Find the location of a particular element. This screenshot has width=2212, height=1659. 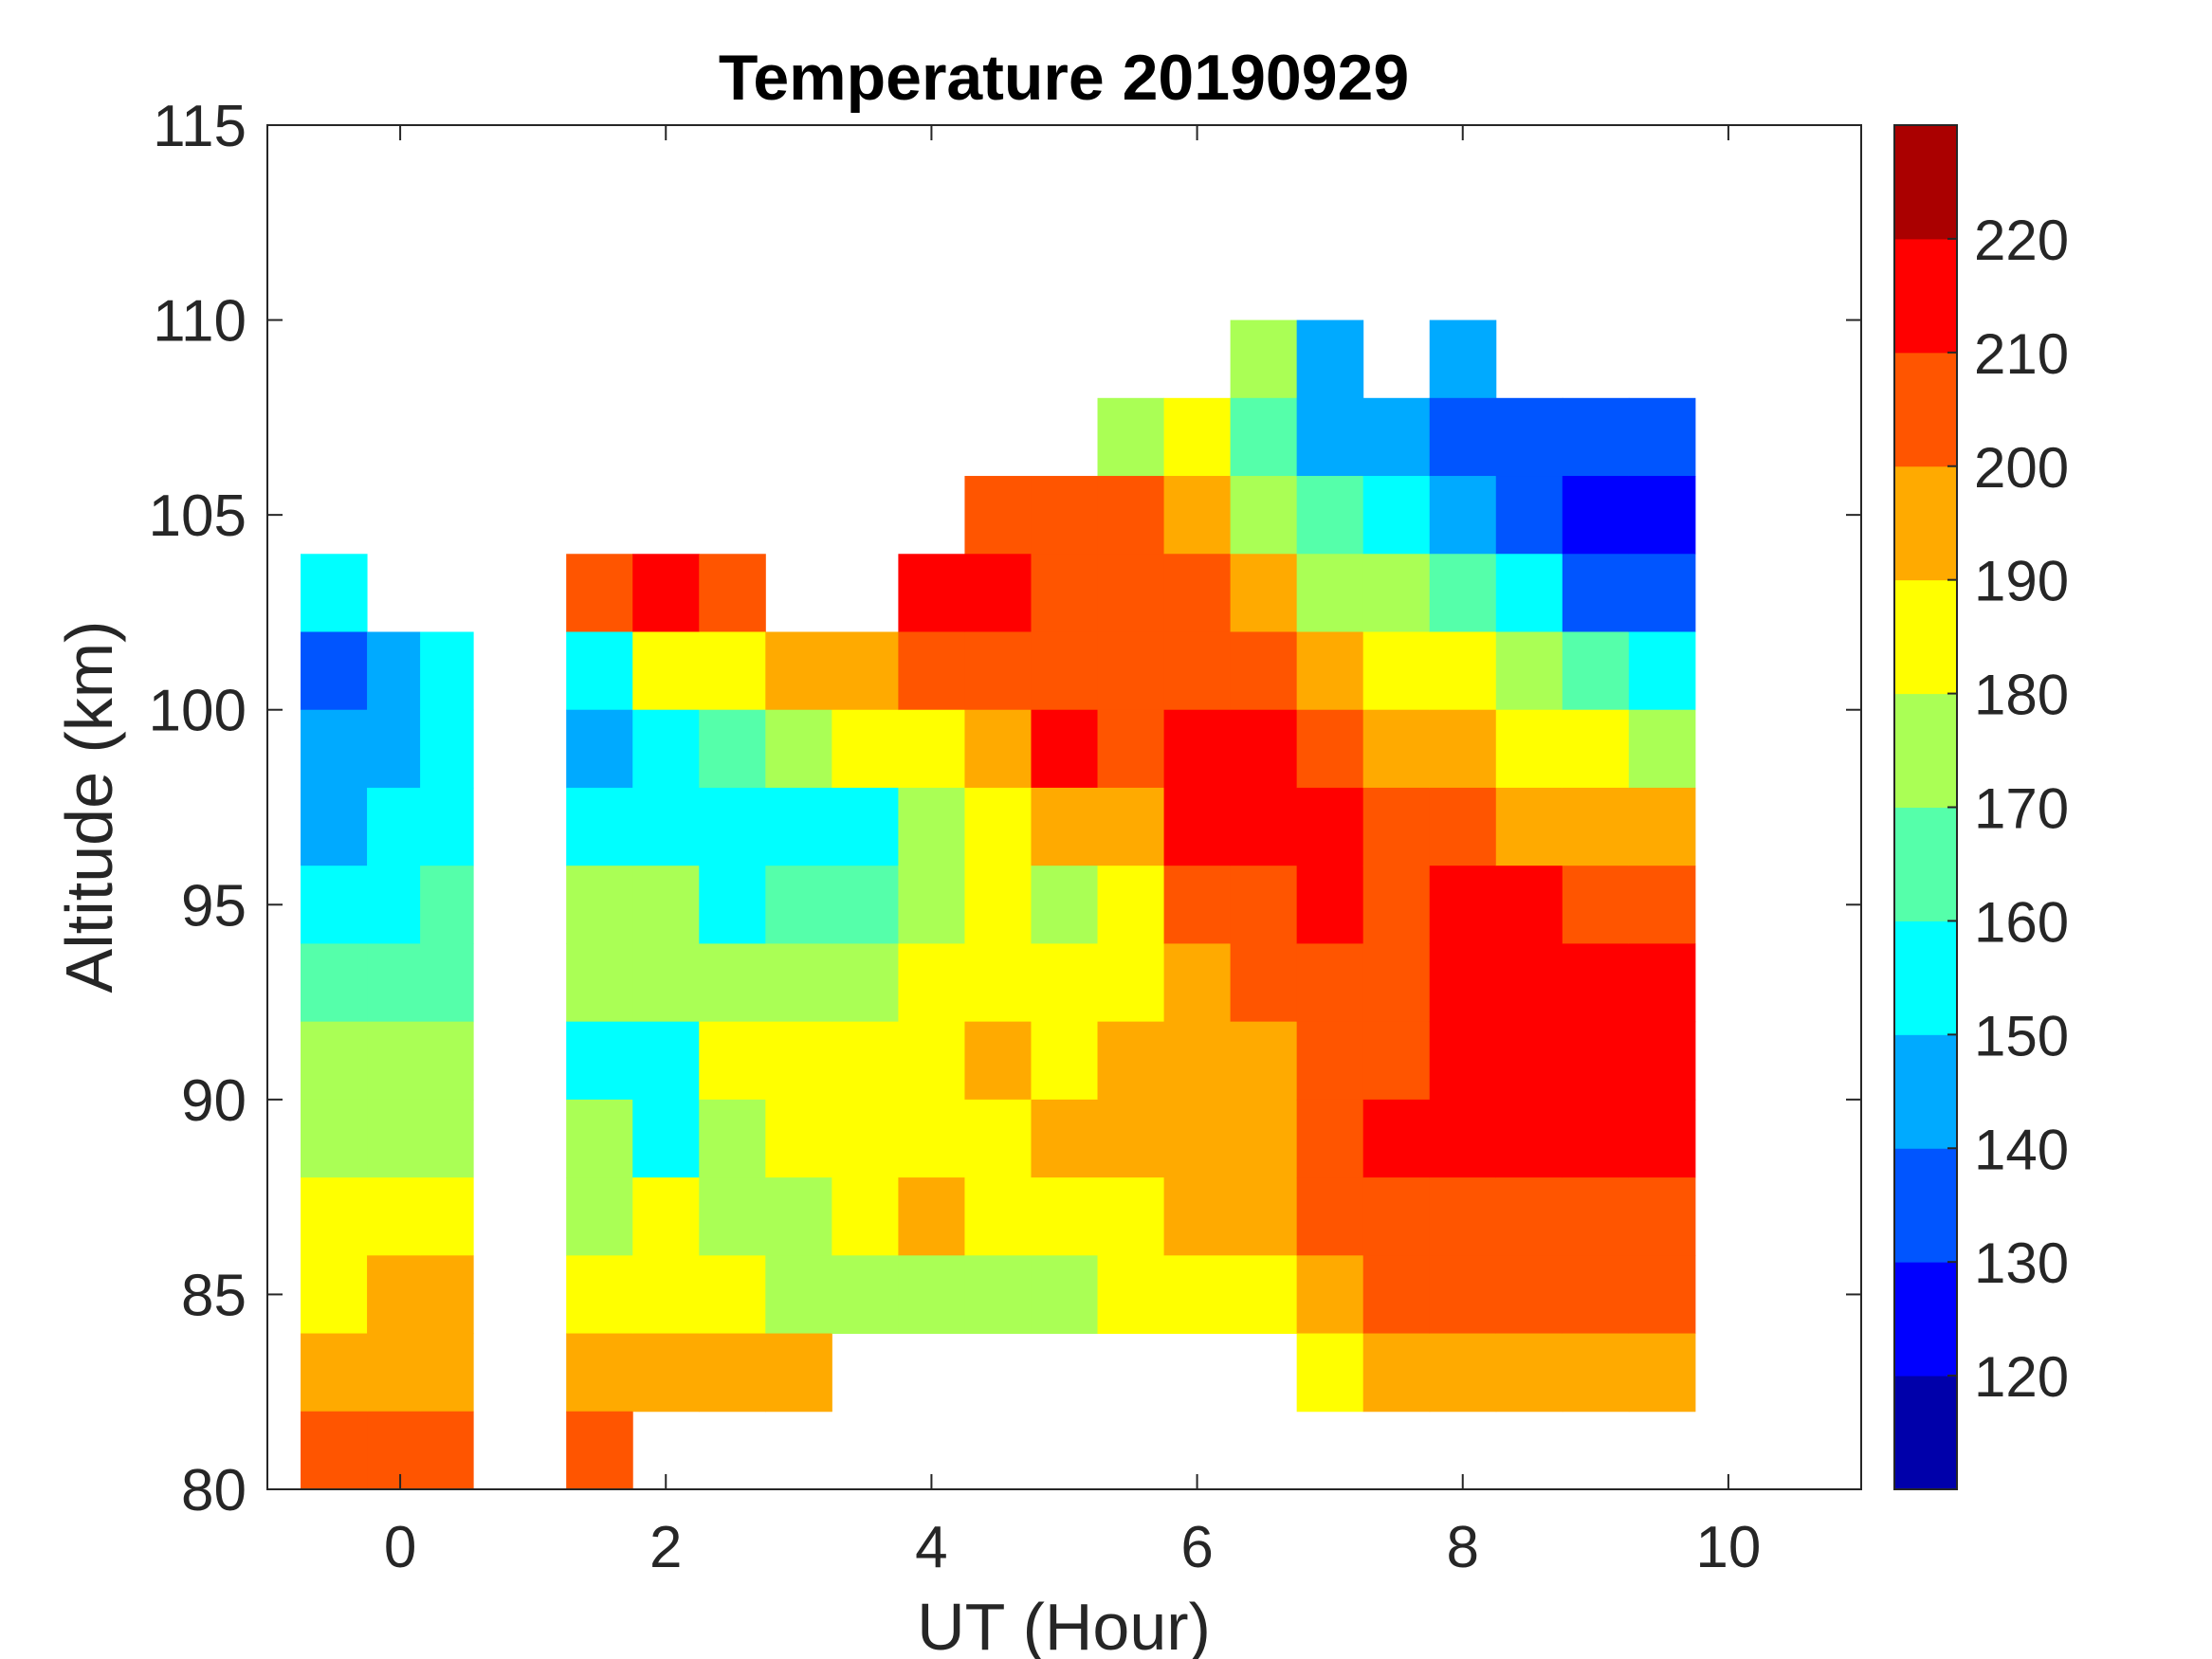

colorbar-tick-label: 160 is located at coordinates (2021, 922).